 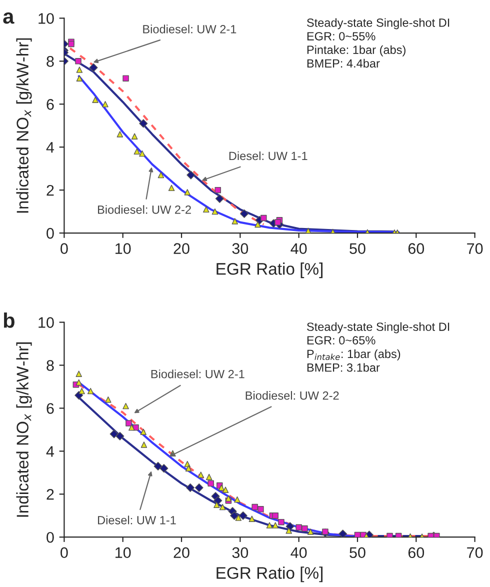 I want to click on chart-title: b, so click(x=9, y=320).